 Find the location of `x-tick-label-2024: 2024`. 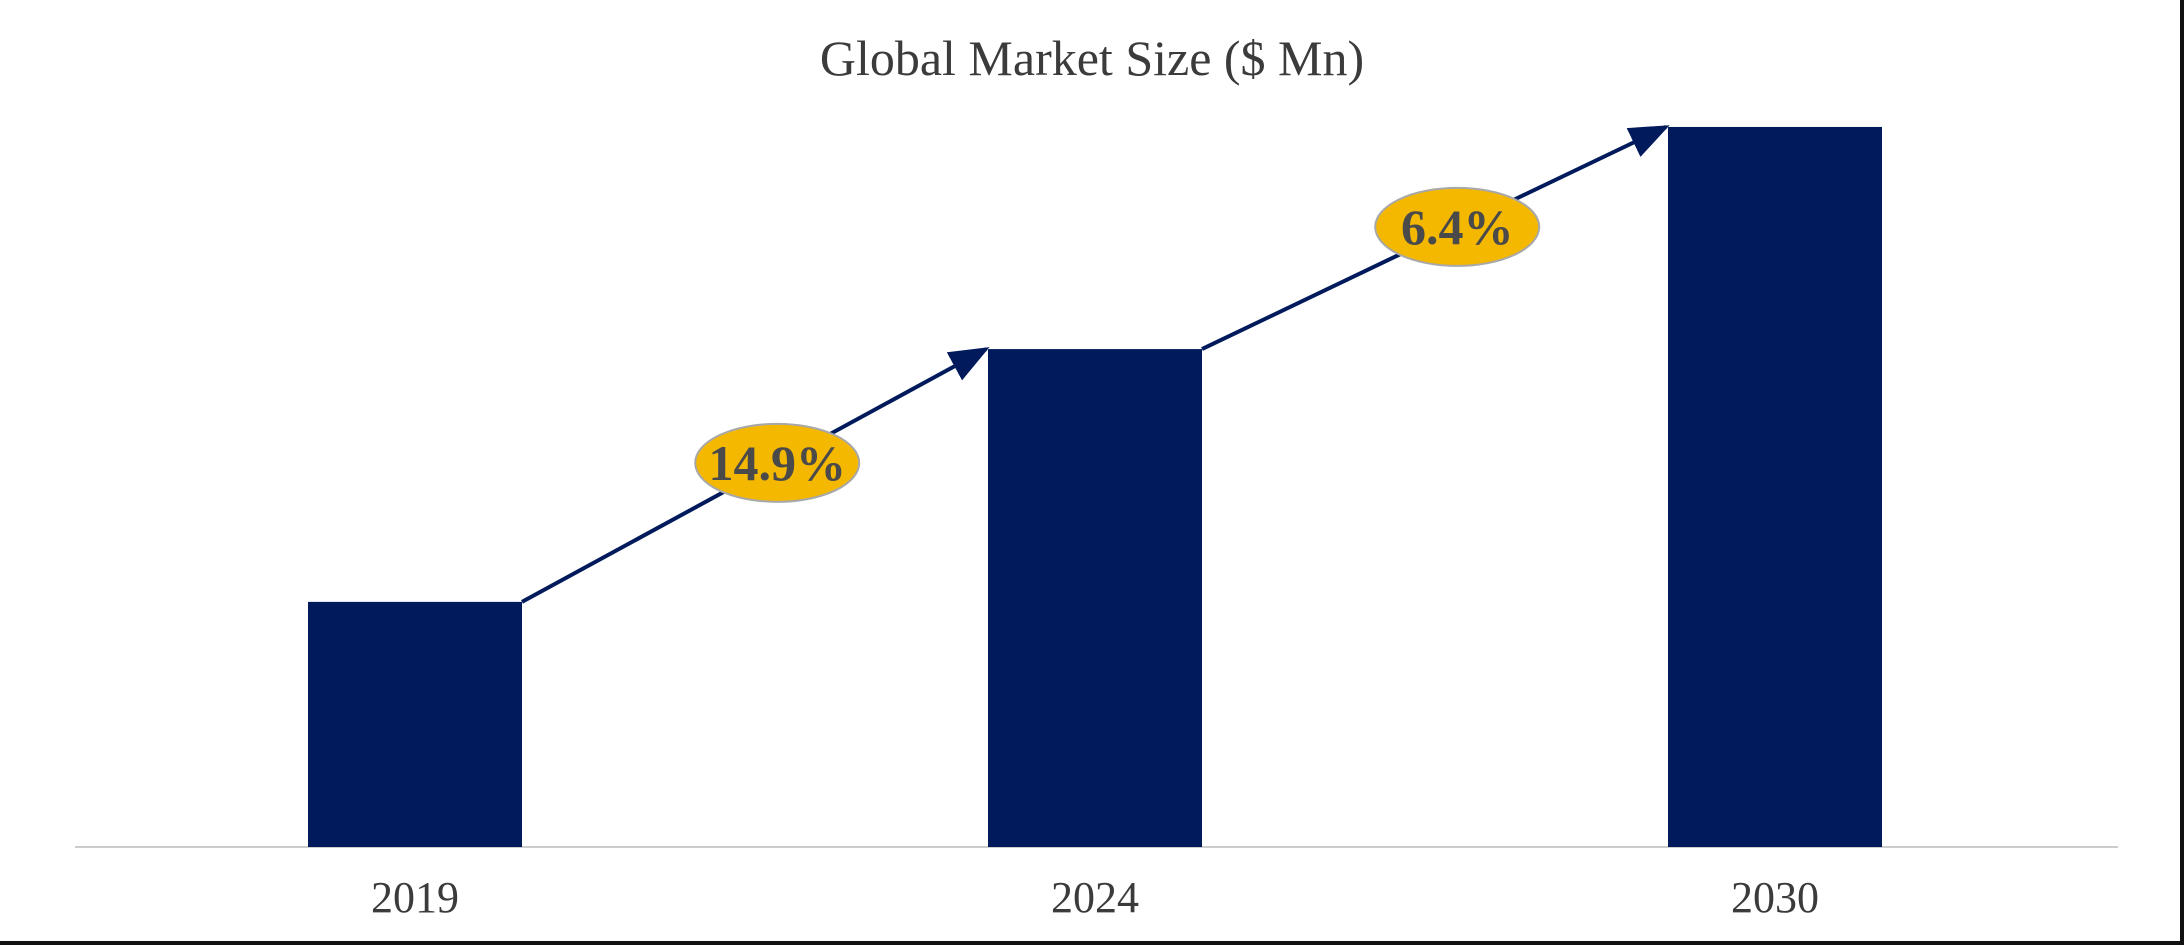

x-tick-label-2024: 2024 is located at coordinates (1095, 897).